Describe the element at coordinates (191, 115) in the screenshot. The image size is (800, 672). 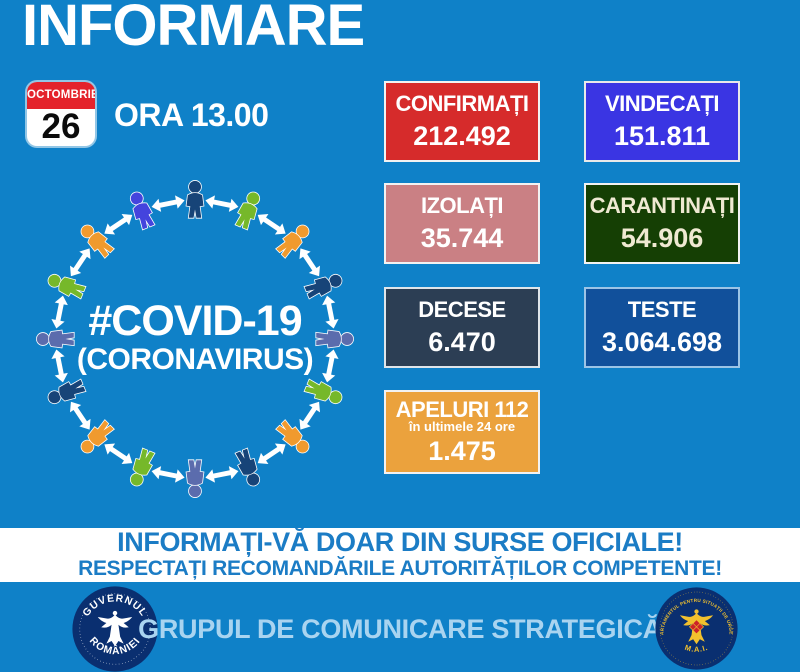
I see `report-time: ORA 13.00` at that location.